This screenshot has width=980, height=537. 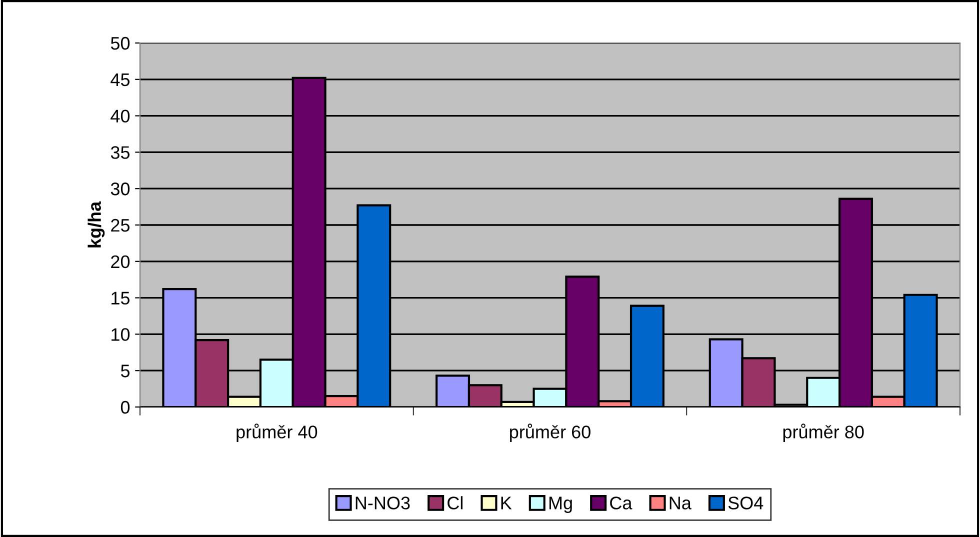 What do you see at coordinates (120, 80) in the screenshot?
I see `y-tick-label: 45` at bounding box center [120, 80].